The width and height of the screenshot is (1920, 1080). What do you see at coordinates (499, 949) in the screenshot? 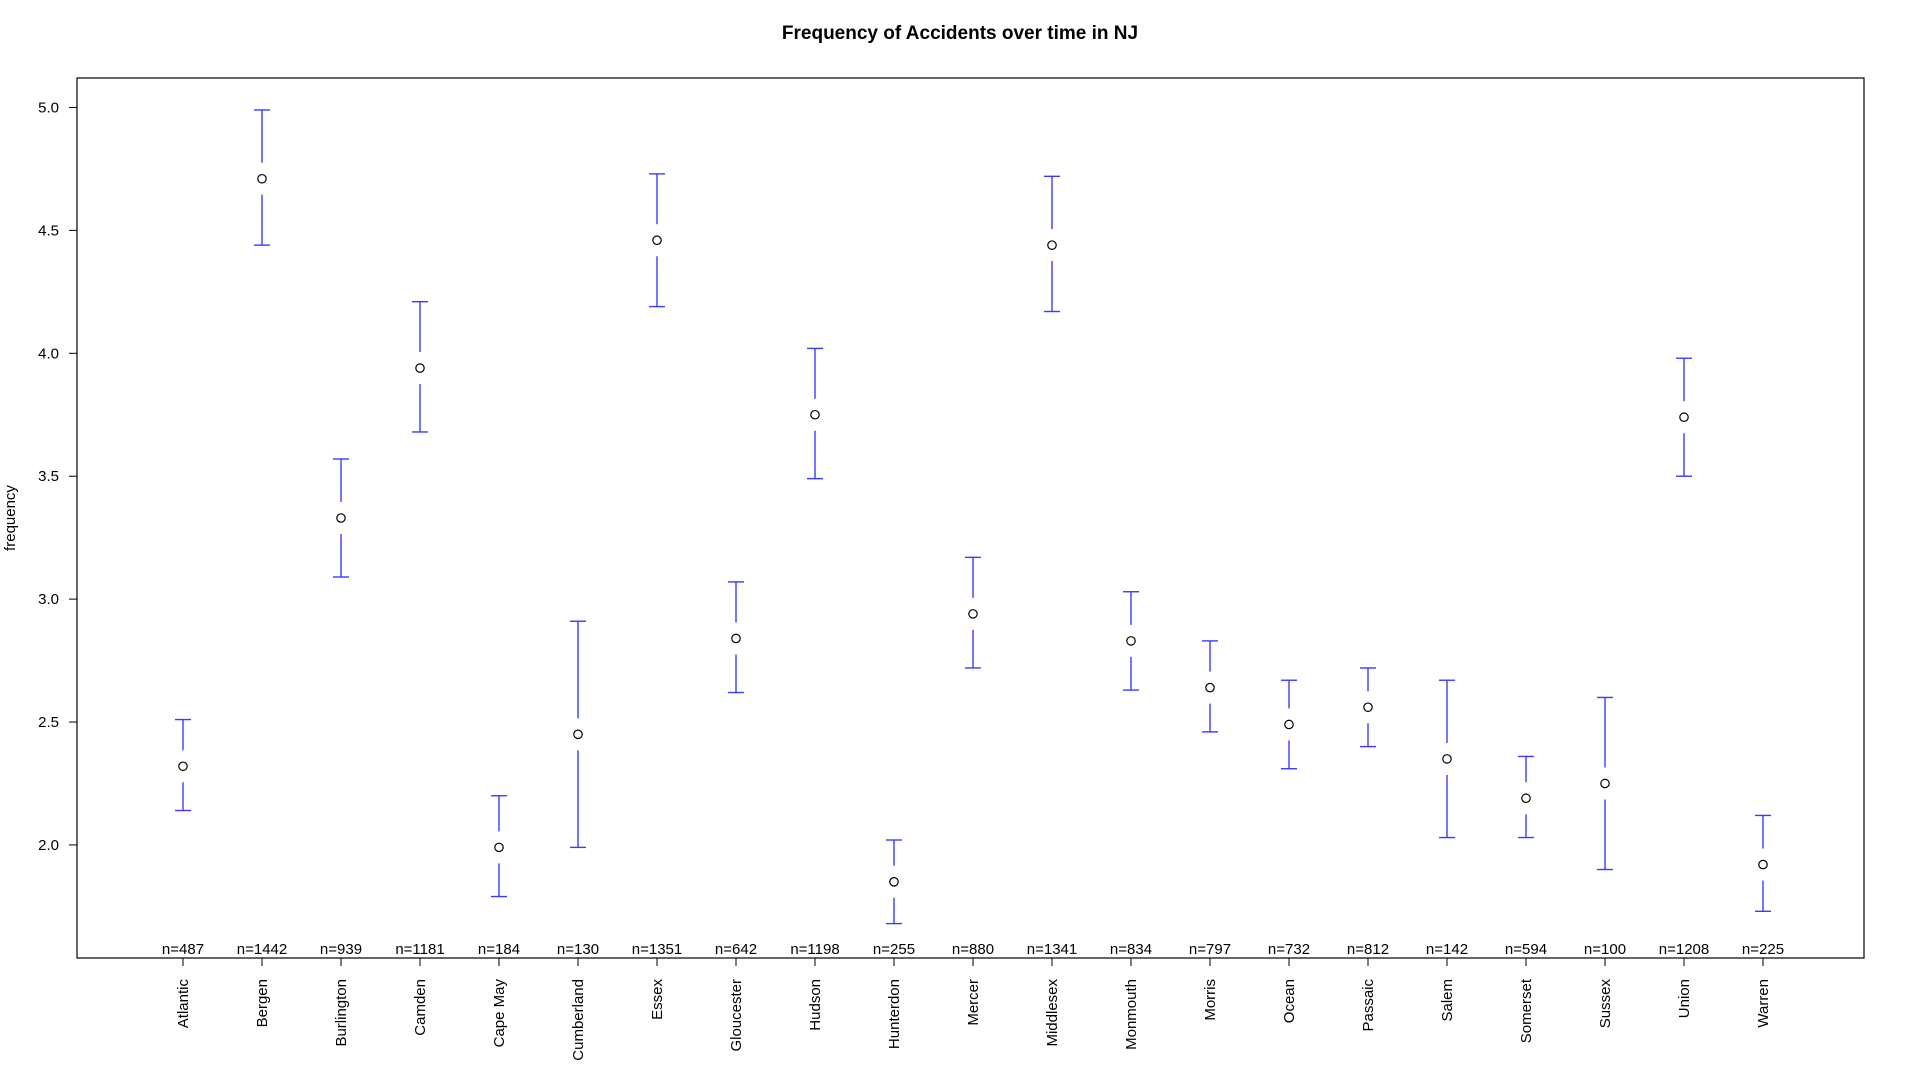
I see `sample-size-label: n=184` at bounding box center [499, 949].